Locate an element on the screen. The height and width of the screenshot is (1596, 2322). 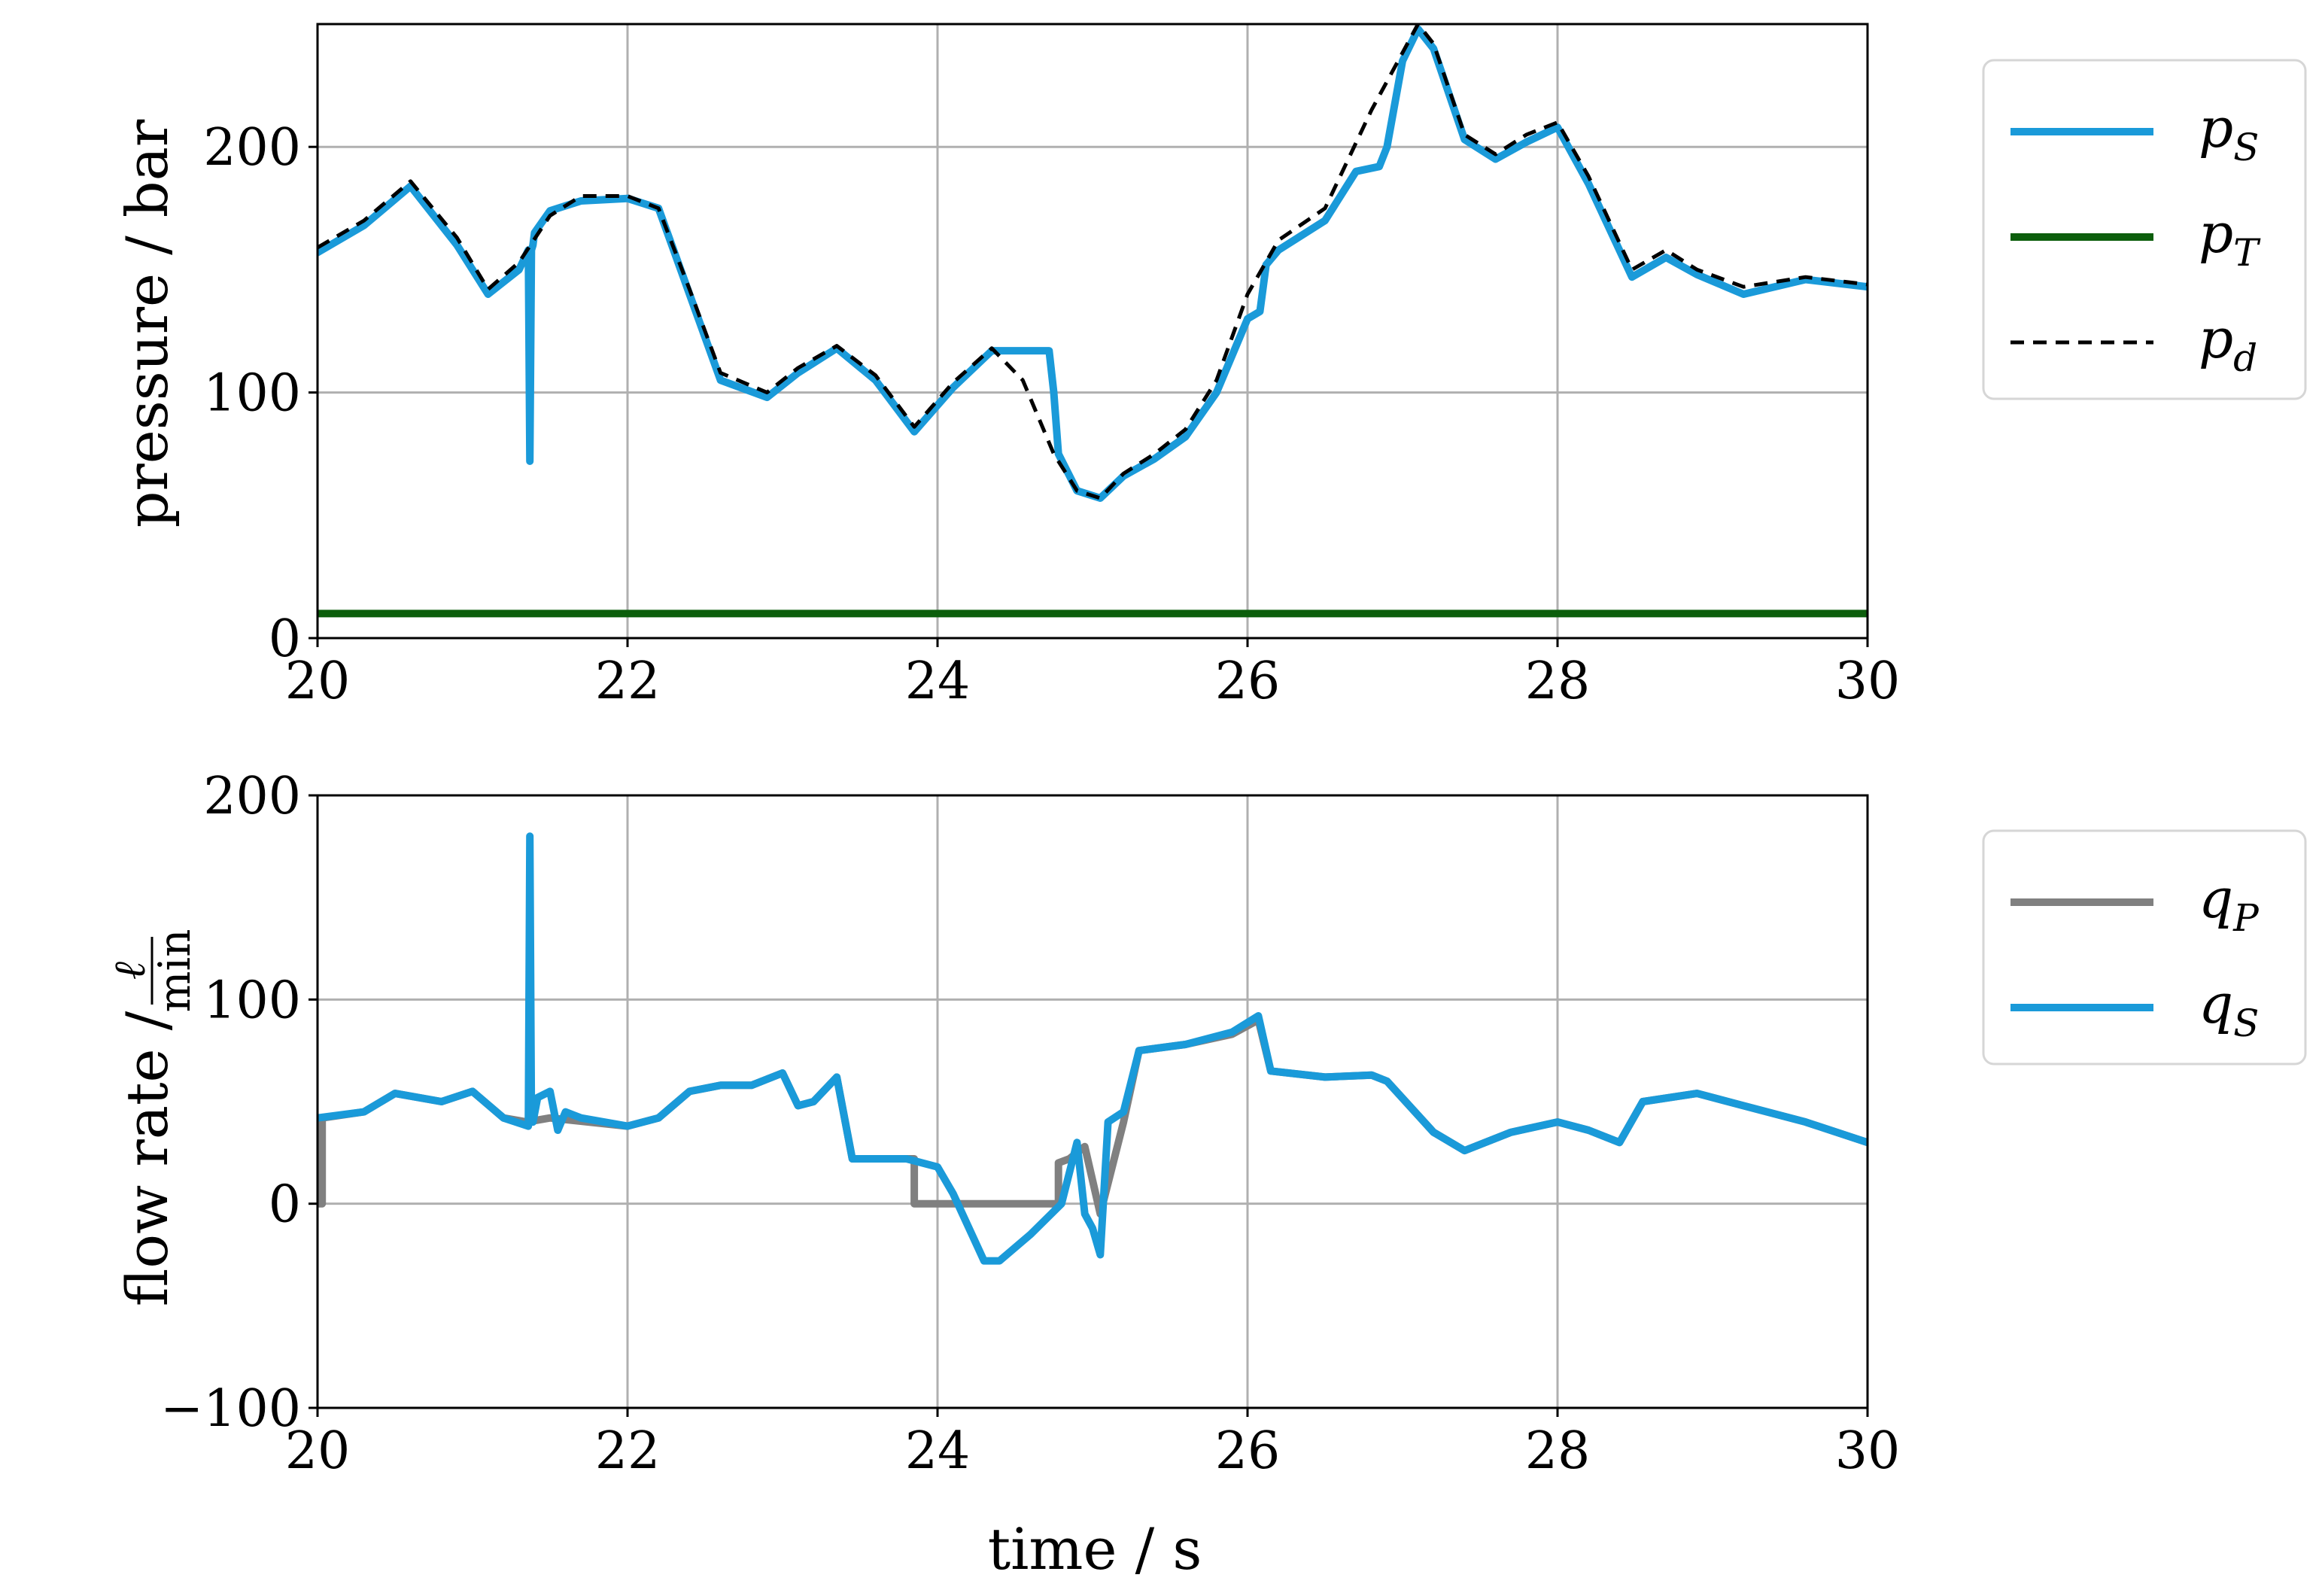
y-tick-label: −100 is located at coordinates (230, 1409).